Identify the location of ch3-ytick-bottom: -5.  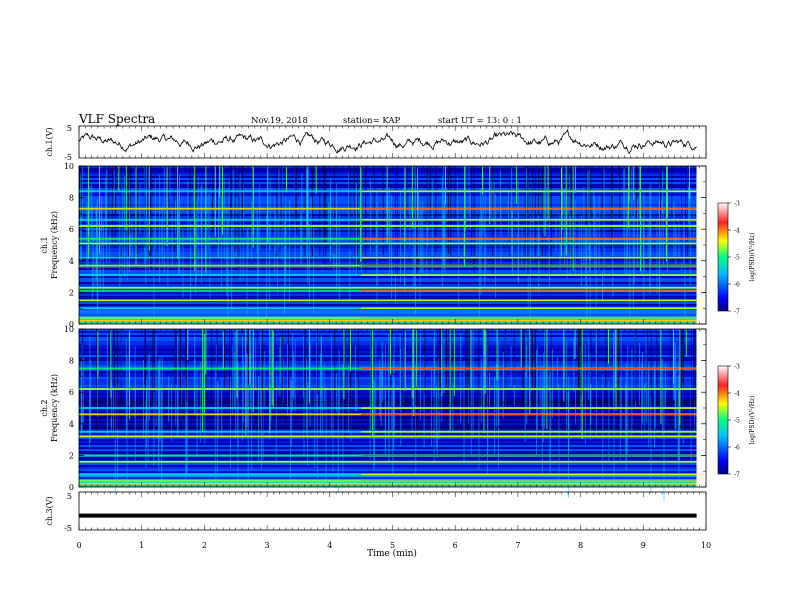
(68, 528).